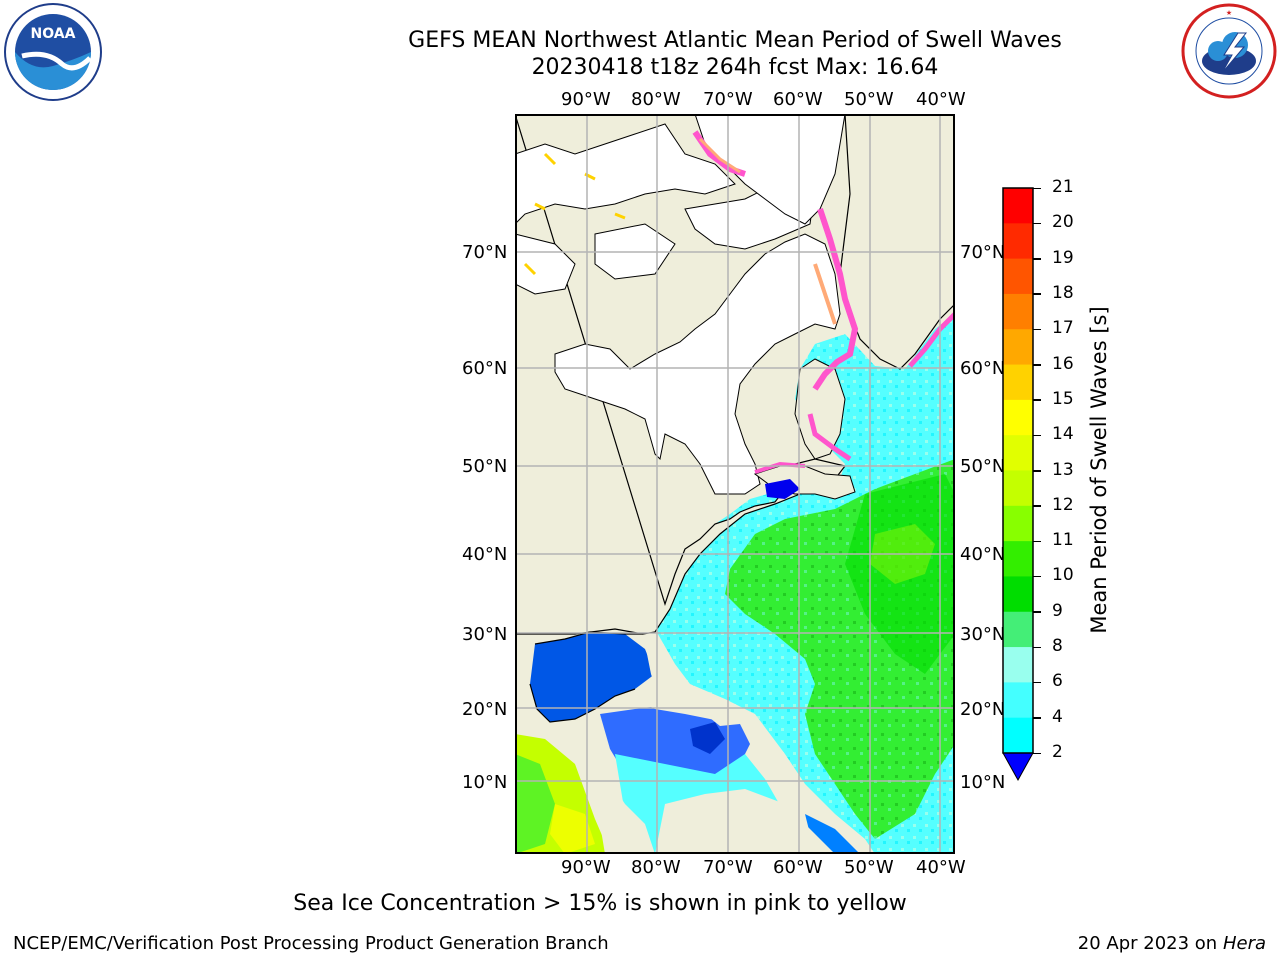 The image size is (1280, 960). I want to click on ocean-gulf, so click(592, 677).